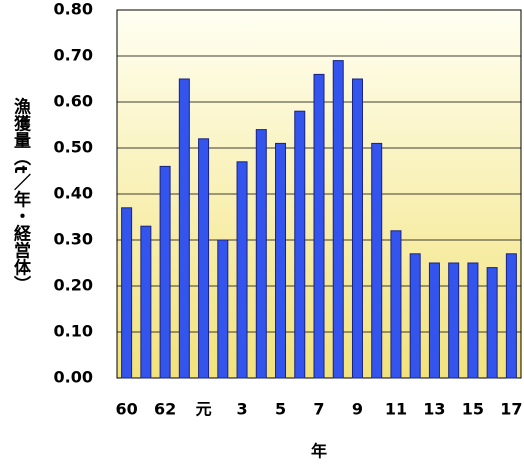  Describe the element at coordinates (396, 409) in the screenshot. I see `x-tick-label: 11` at that location.